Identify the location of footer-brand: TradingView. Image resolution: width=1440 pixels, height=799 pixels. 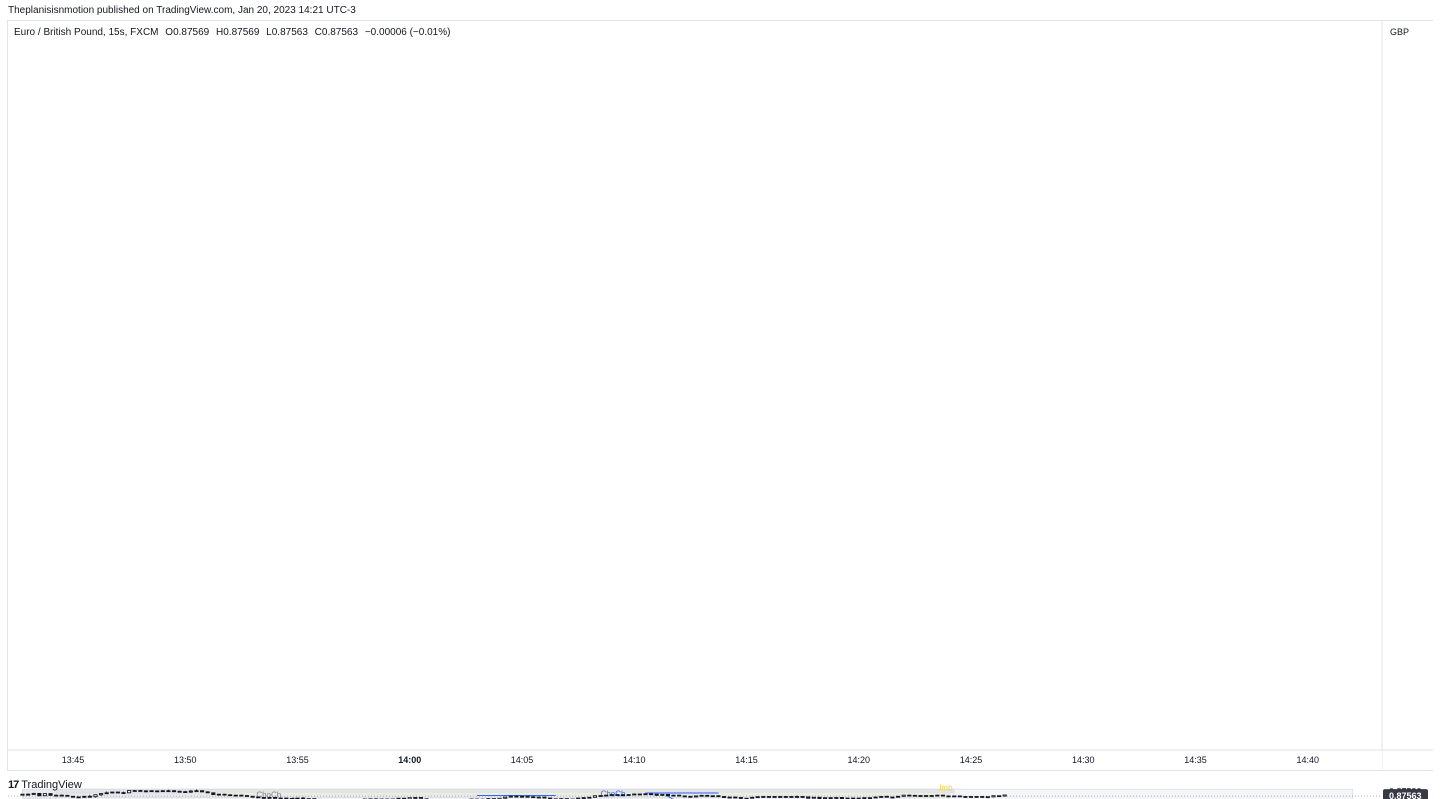
(51, 785).